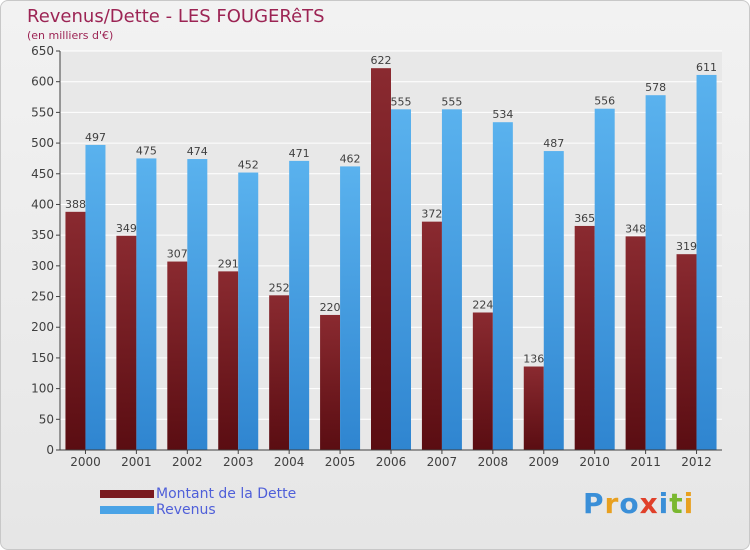 The width and height of the screenshot is (750, 550). Describe the element at coordinates (279, 372) in the screenshot. I see `bar-debt-2004` at that location.